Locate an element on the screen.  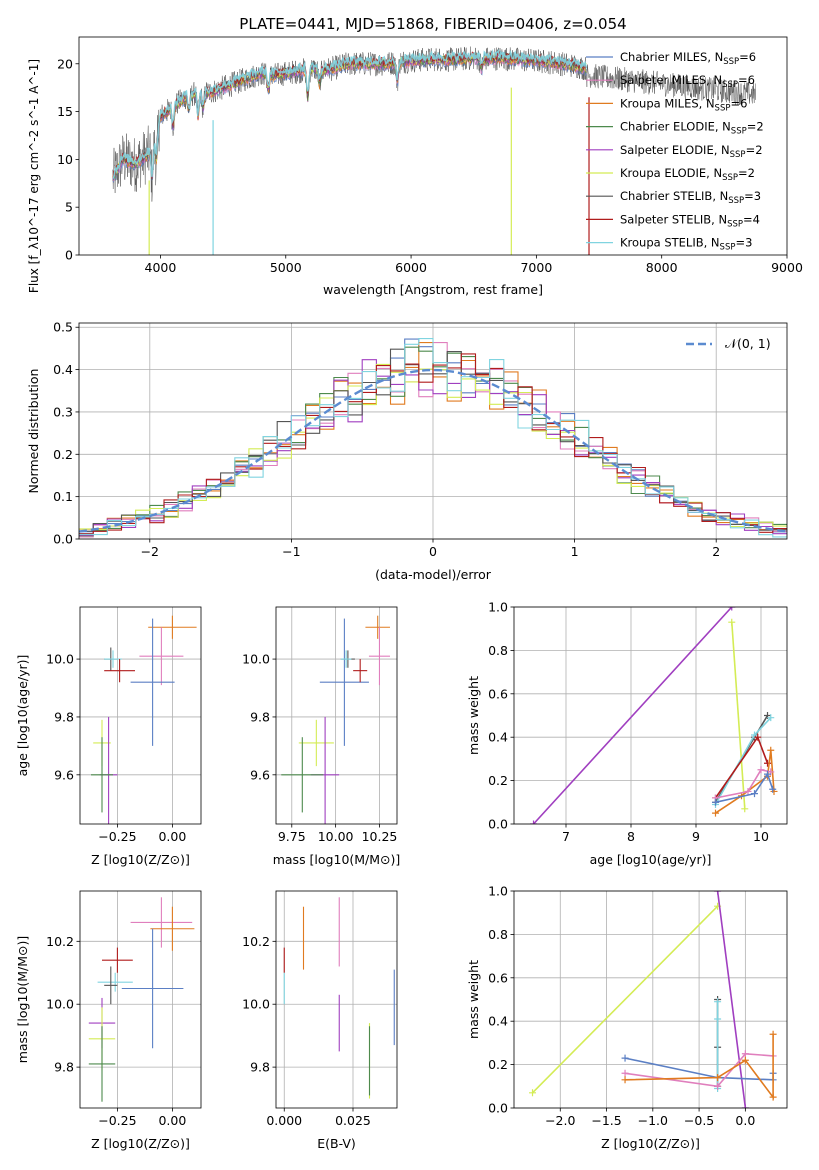
y-tick-label: 0.1 is located at coordinates (63, 496).